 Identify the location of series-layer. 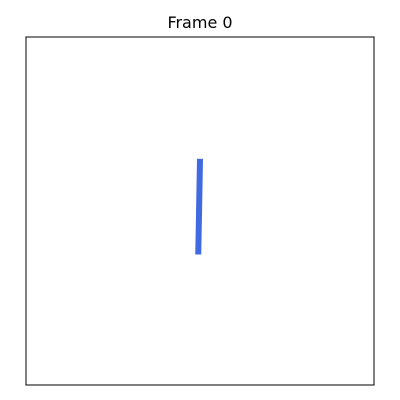
(199, 206).